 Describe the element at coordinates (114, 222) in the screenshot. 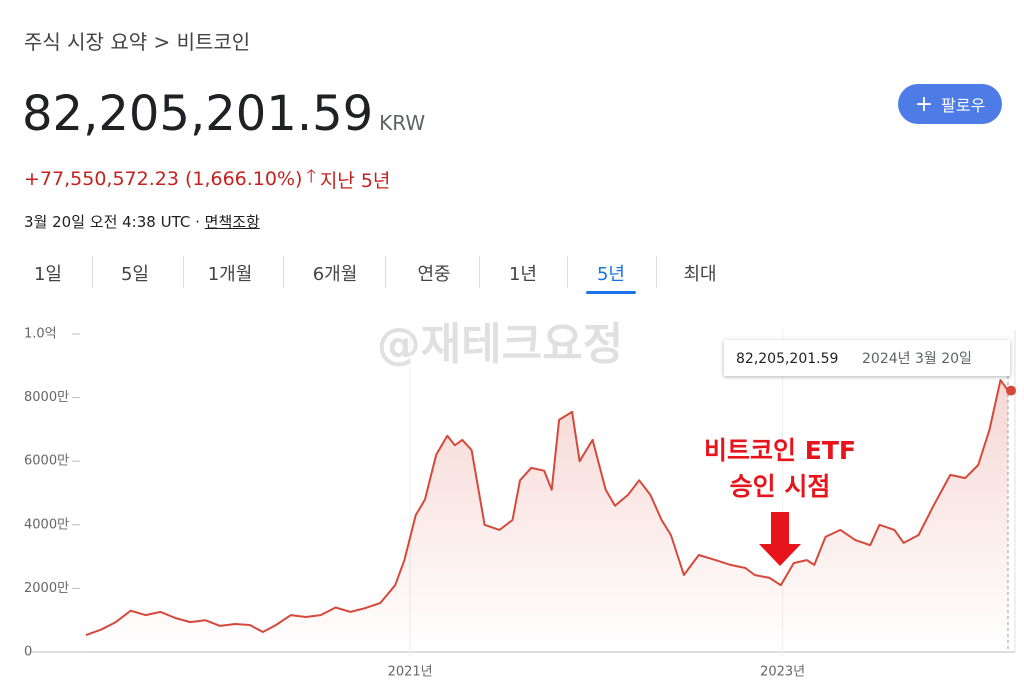

I see `timestamp: 3월 20일 오전 4:38 UTC ·` at that location.